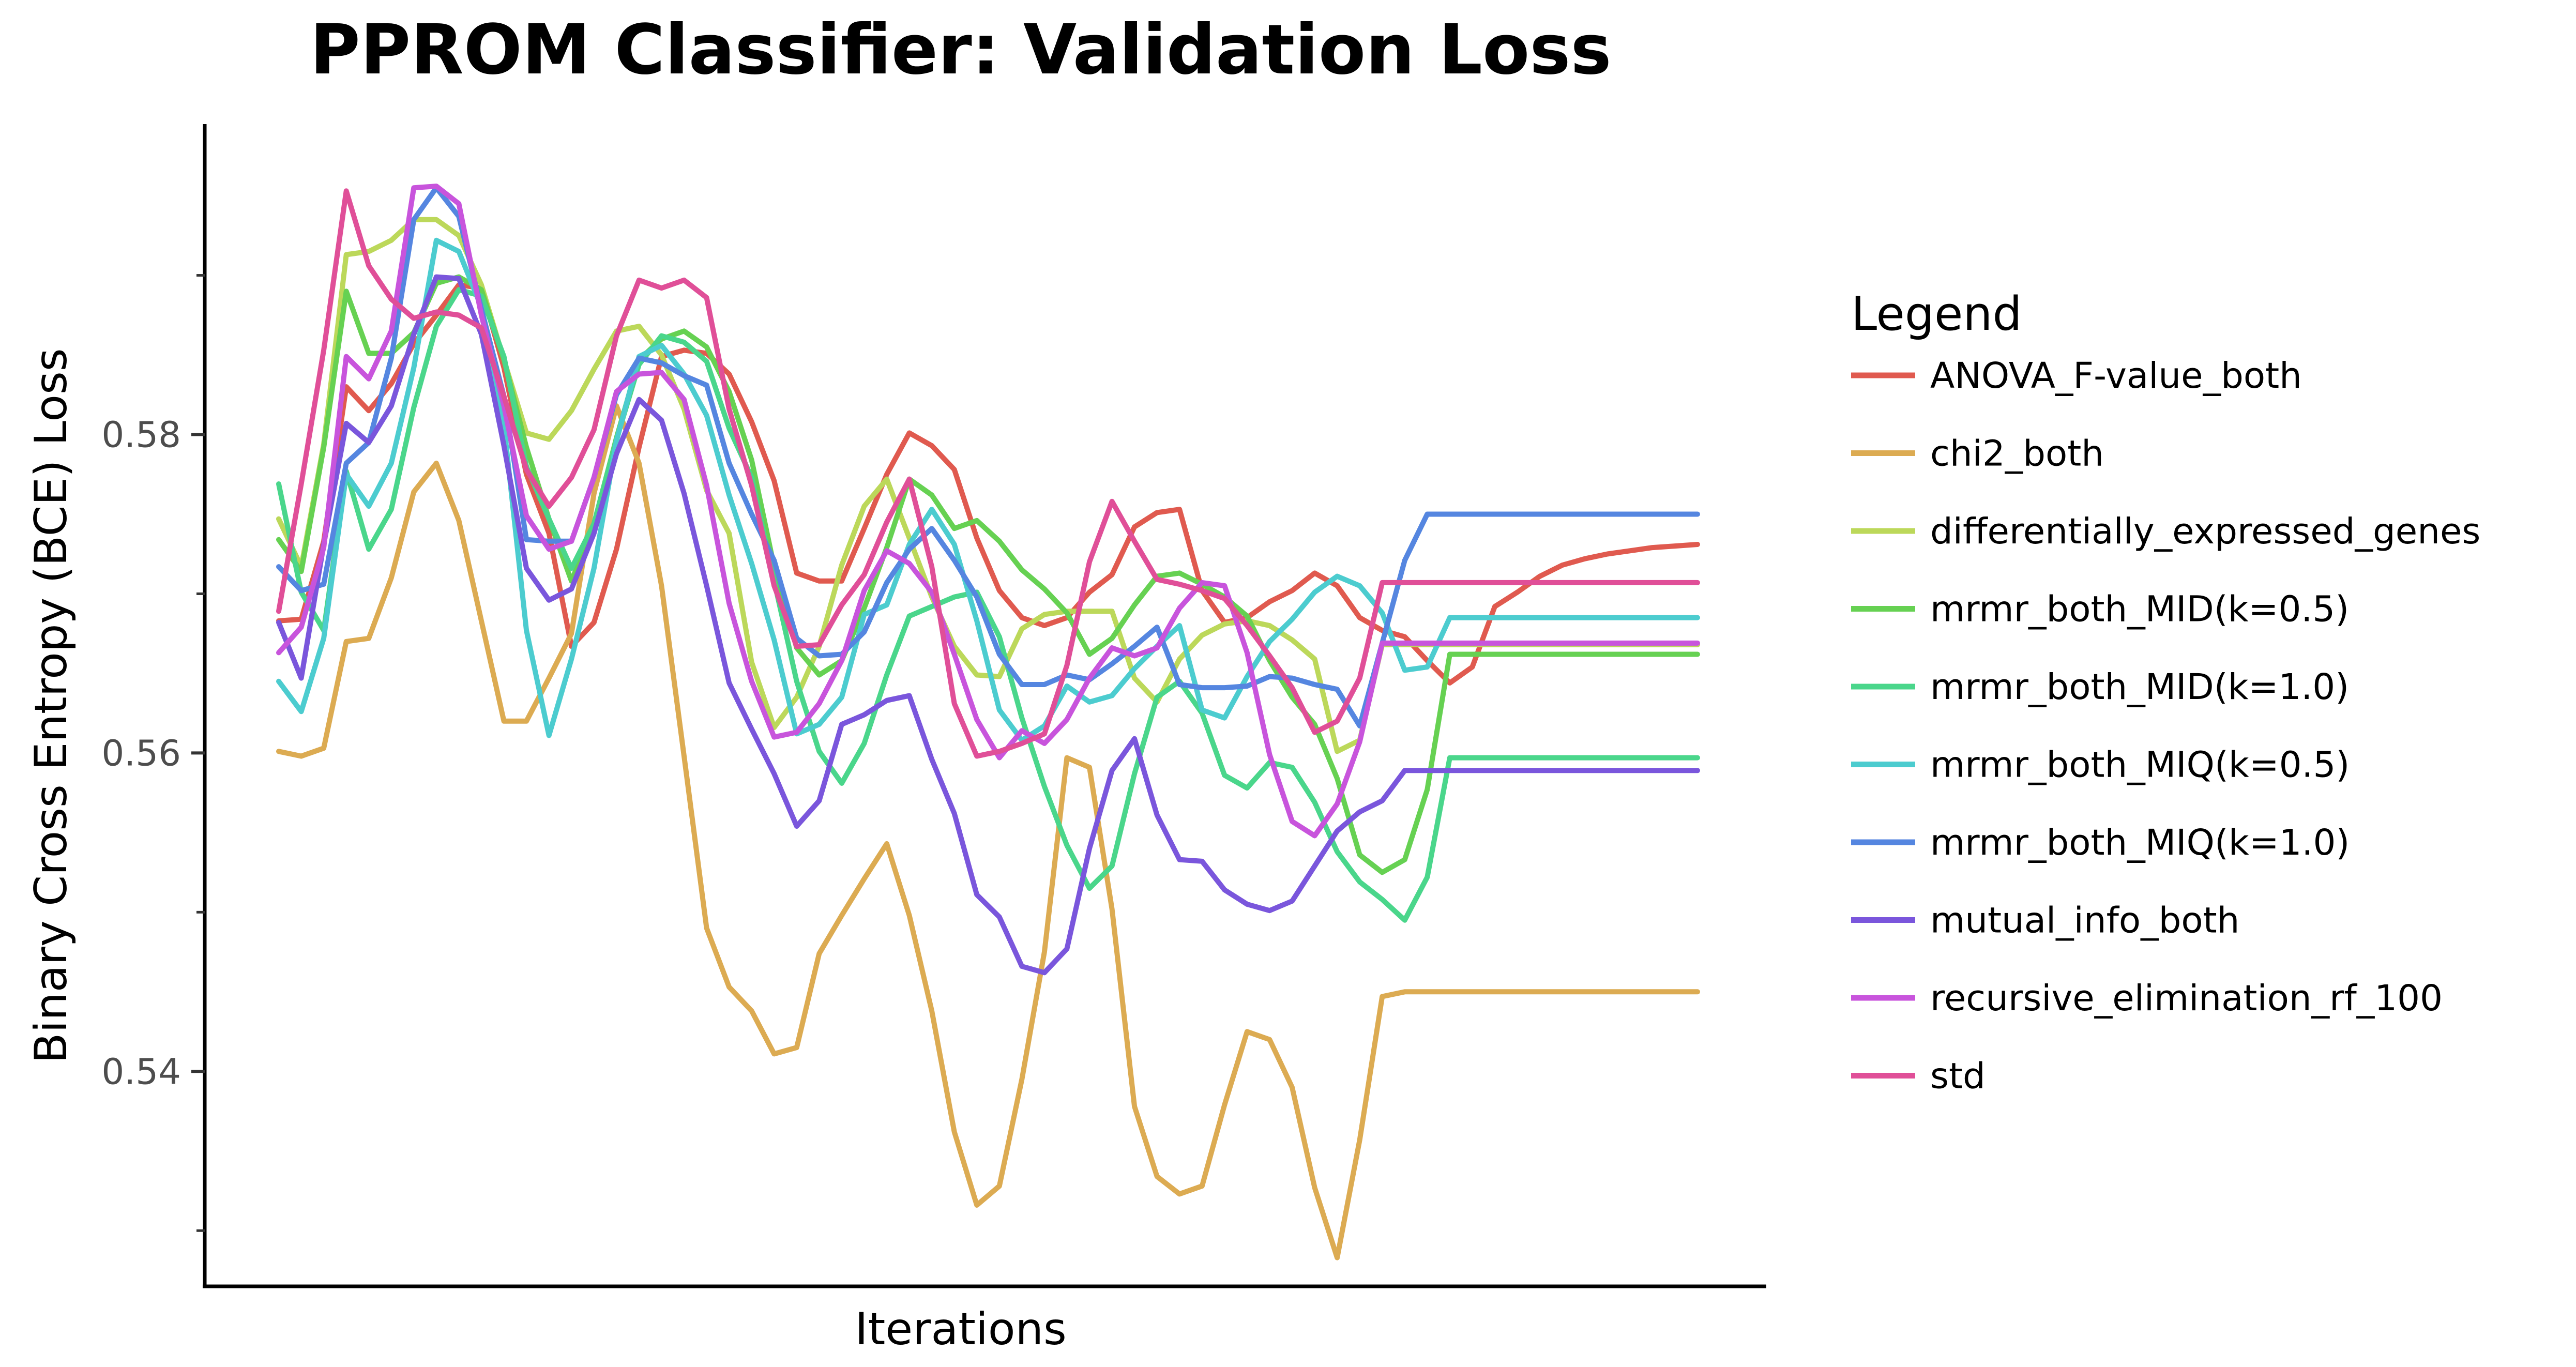  I want to click on y-ticks: 0.54 0.56 0.58, so click(153, 753).